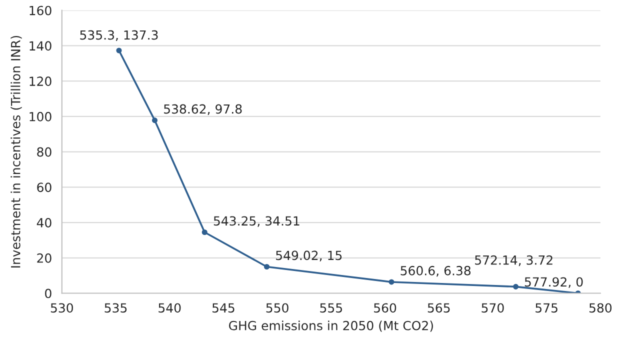 Image resolution: width=619 pixels, height=345 pixels. Describe the element at coordinates (41, 117) in the screenshot. I see `y-tick-label: 100` at that location.